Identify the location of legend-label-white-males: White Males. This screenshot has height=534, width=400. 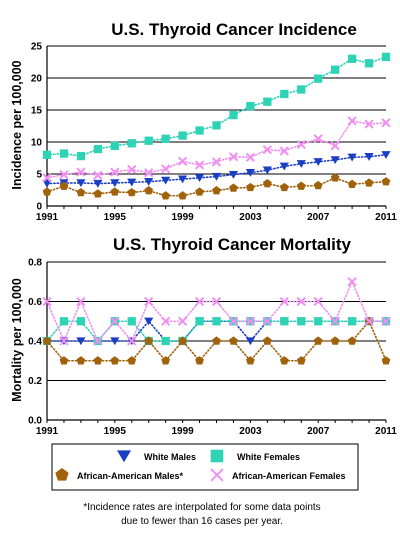
(170, 457).